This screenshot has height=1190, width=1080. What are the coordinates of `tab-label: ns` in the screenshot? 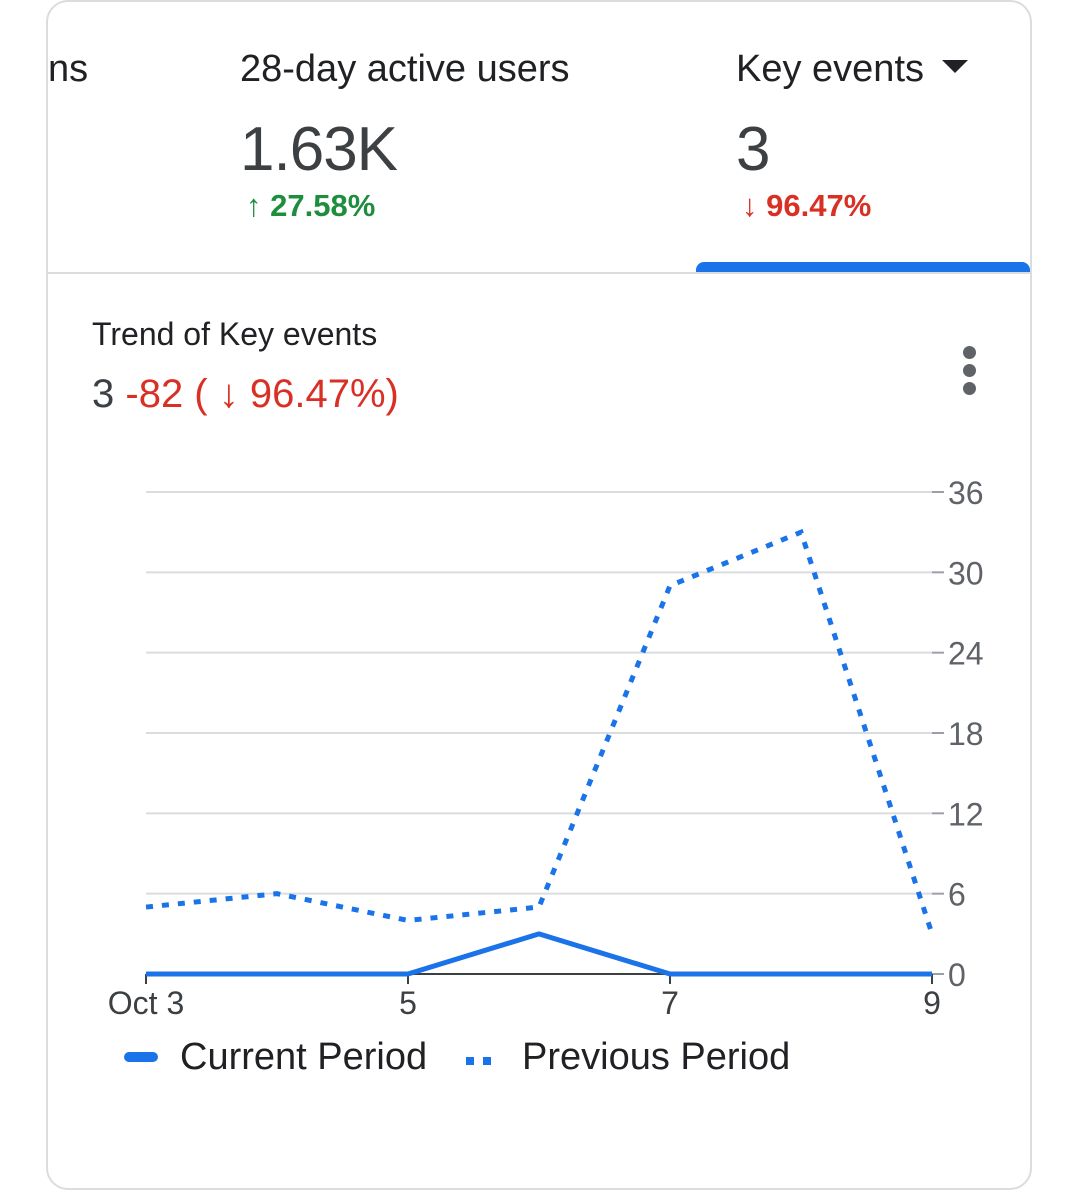 It's located at (68, 69).